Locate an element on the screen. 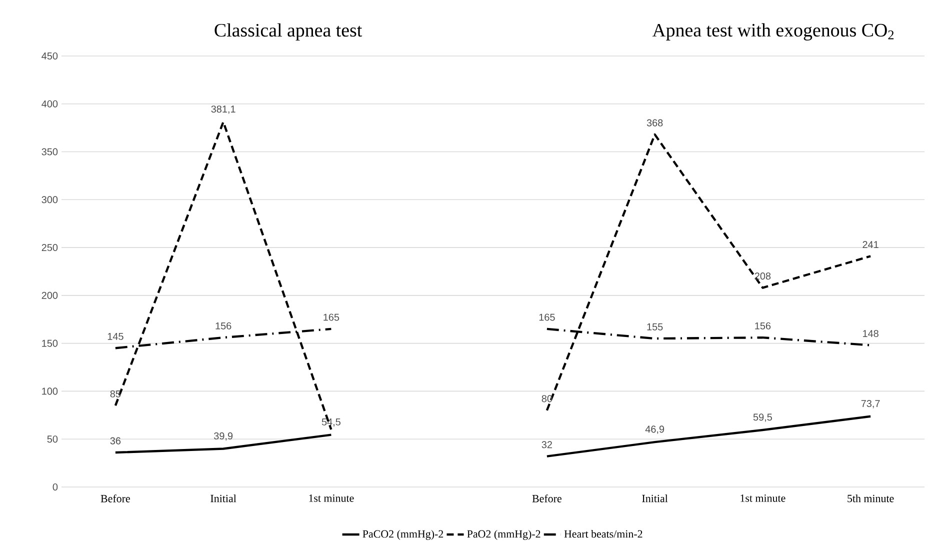 This screenshot has width=940, height=555. data-label: 85 is located at coordinates (115, 394).